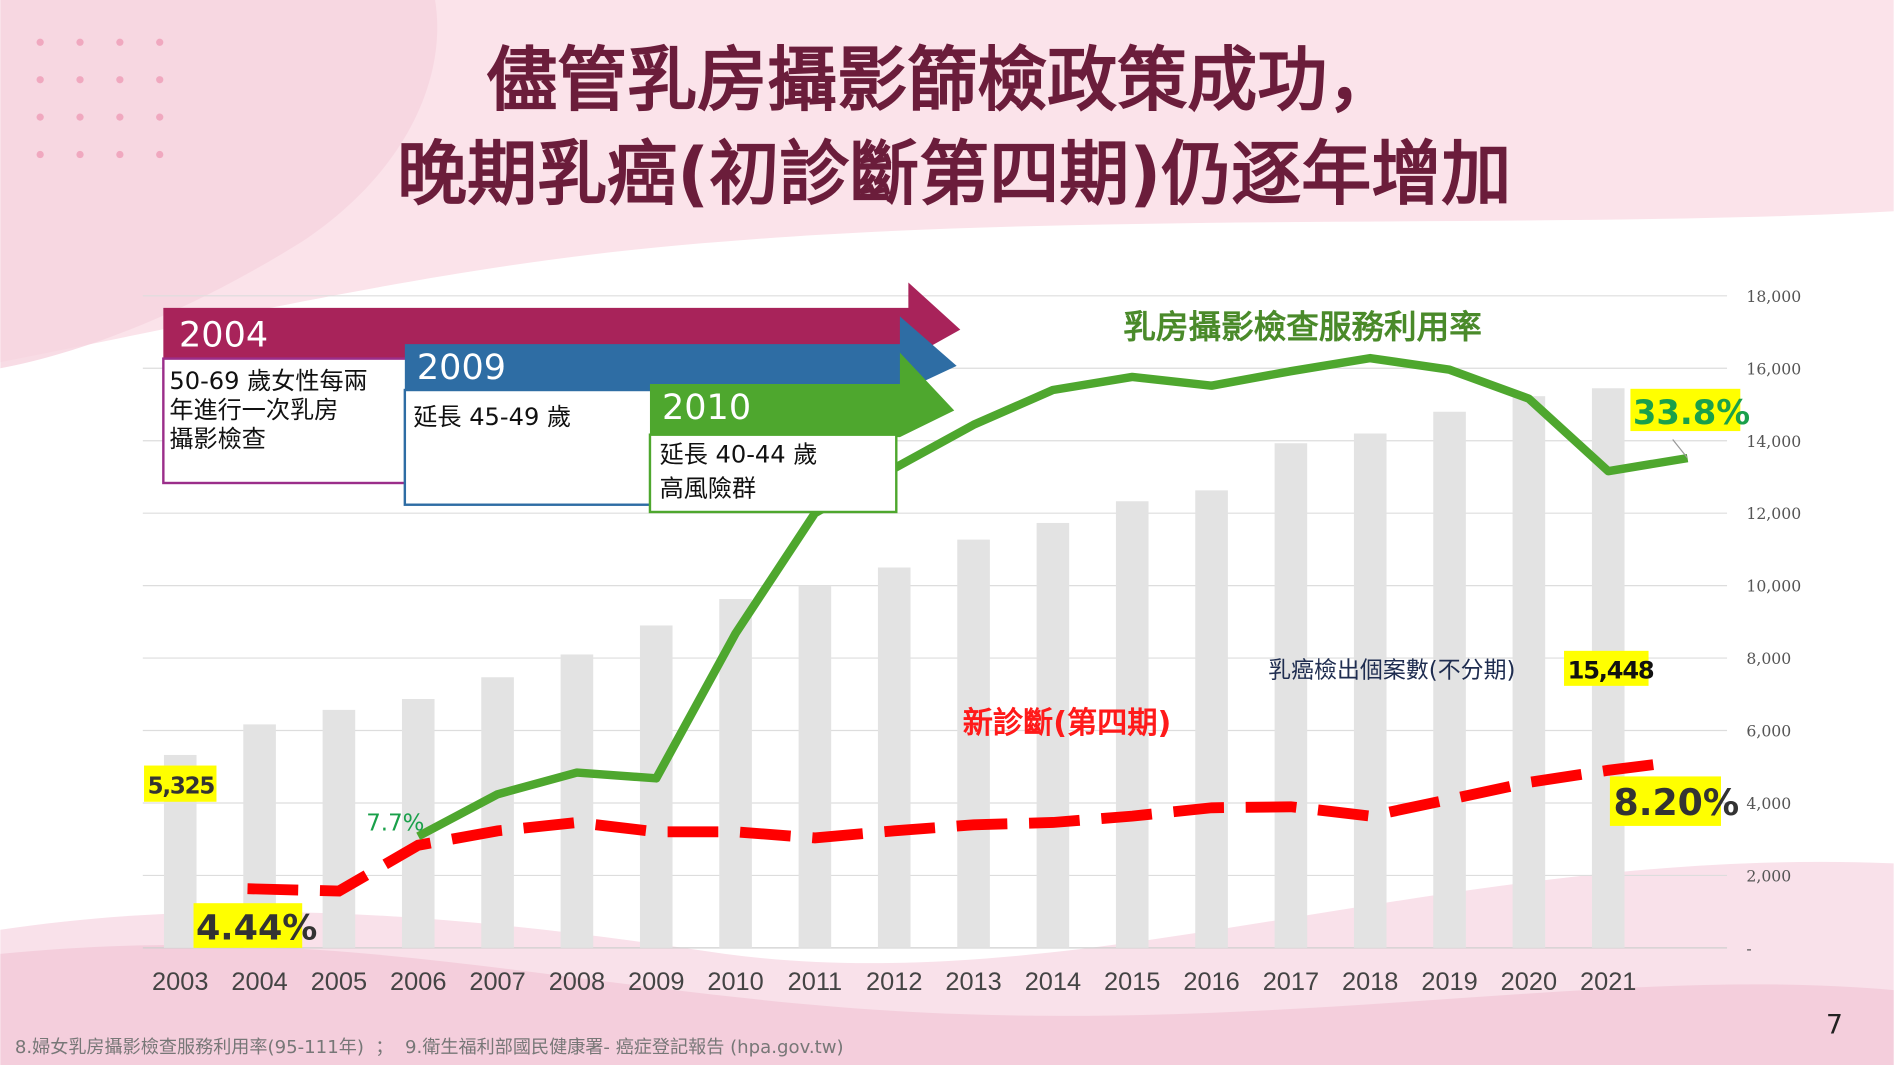  I want to click on y-tick-label: 4,000, so click(1768, 803).